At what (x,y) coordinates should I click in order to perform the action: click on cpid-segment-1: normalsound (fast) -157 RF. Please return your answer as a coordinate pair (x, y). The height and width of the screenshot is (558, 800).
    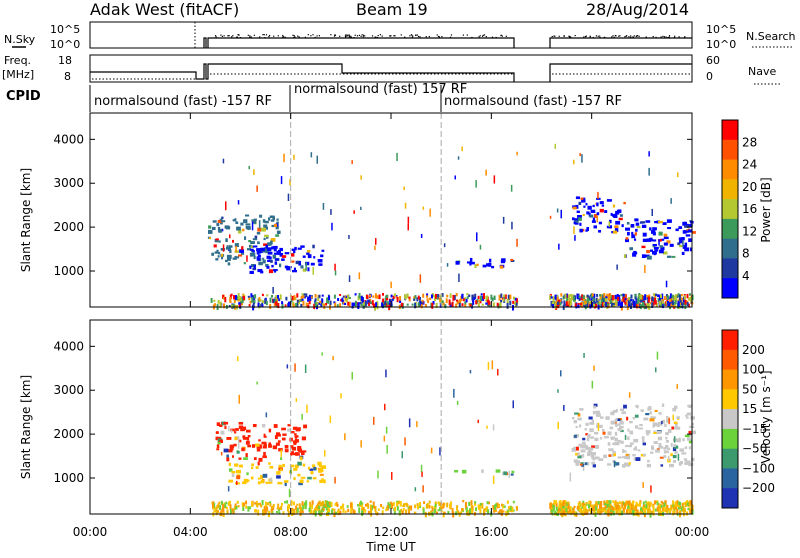
    Looking at the image, I should click on (183, 101).